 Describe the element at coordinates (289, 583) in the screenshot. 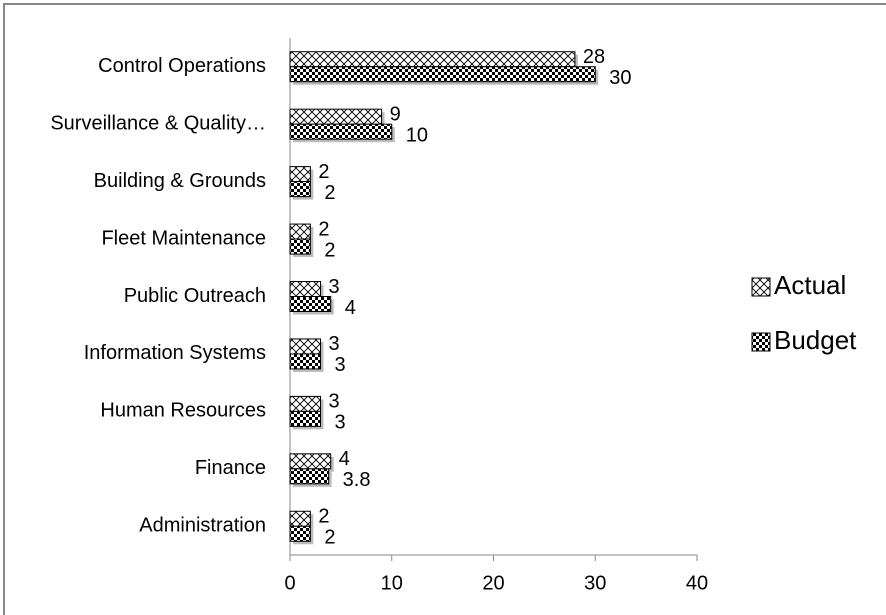

I see `x-tick-label: 0` at that location.